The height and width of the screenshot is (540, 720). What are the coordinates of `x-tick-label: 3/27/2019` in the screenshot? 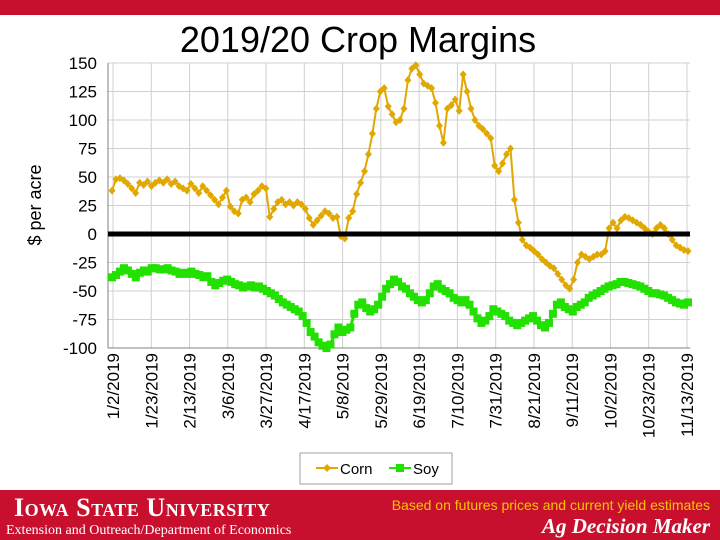 It's located at (266, 391).